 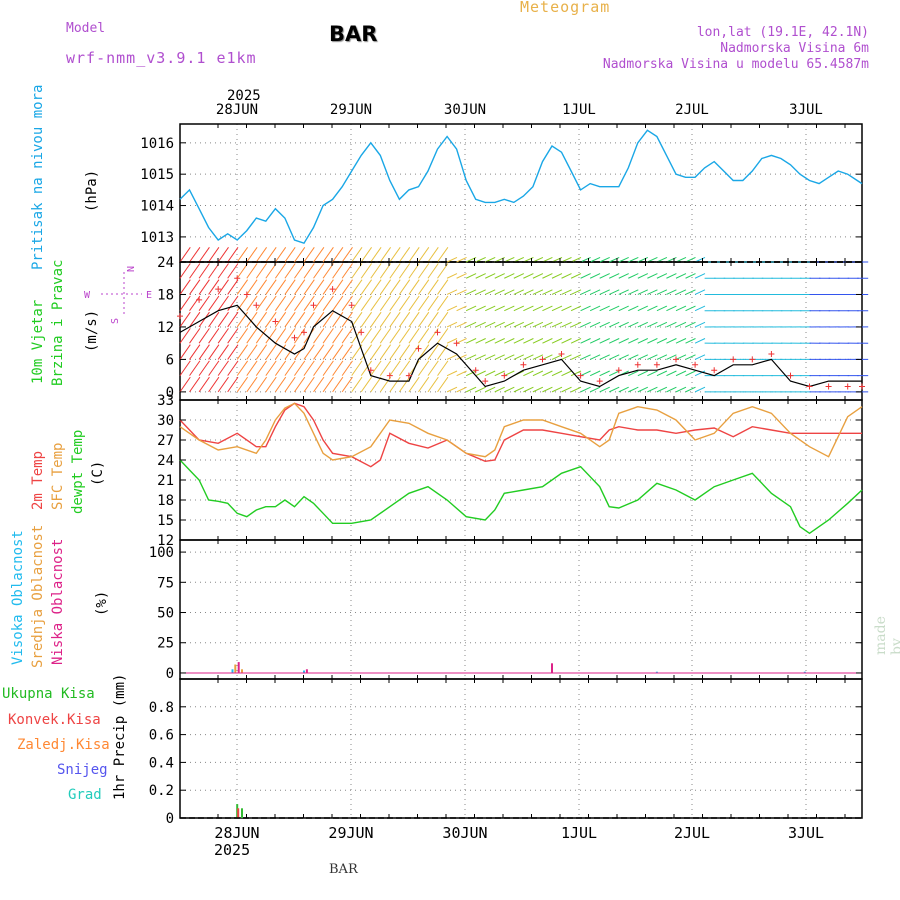 I want to click on top-year-label: 2025, so click(x=244, y=96).